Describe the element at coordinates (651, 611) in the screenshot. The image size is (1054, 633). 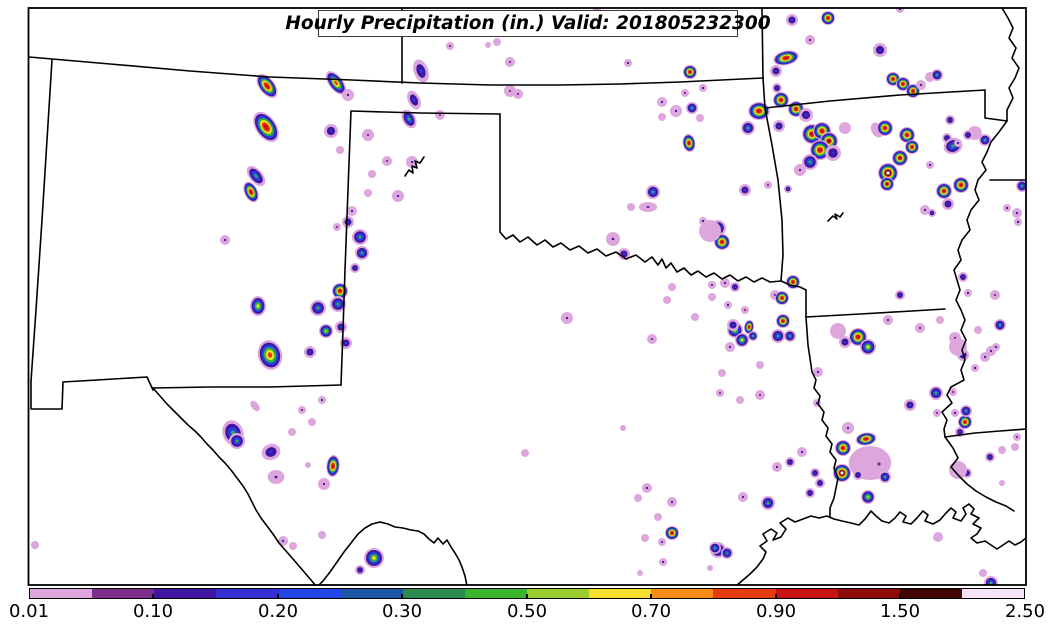
I see `colorbar-label: 0.70` at that location.